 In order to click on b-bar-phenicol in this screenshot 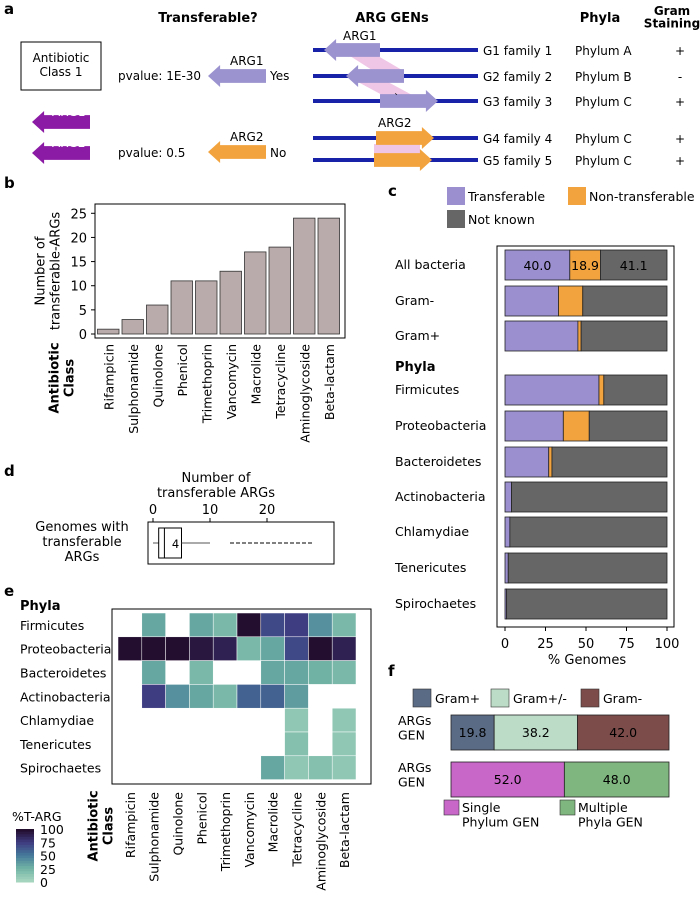, I will do `click(181, 307)`.